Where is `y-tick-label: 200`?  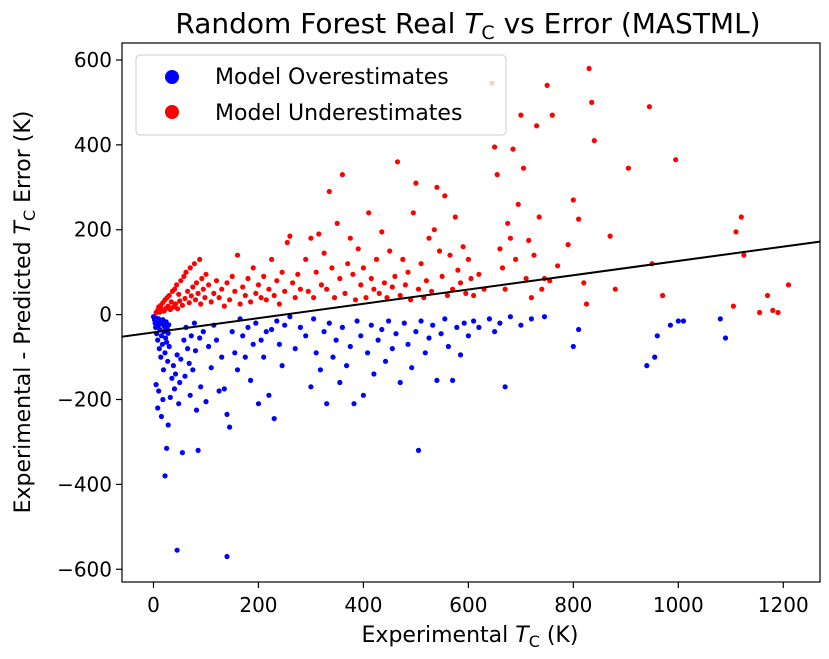 y-tick-label: 200 is located at coordinates (93, 230).